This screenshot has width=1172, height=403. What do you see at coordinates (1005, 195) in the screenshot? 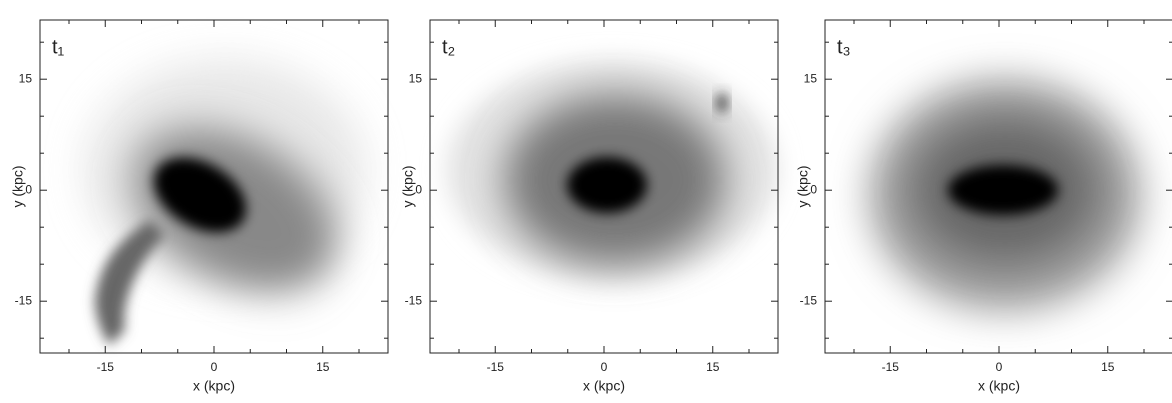
I see `density-image` at bounding box center [1005, 195].